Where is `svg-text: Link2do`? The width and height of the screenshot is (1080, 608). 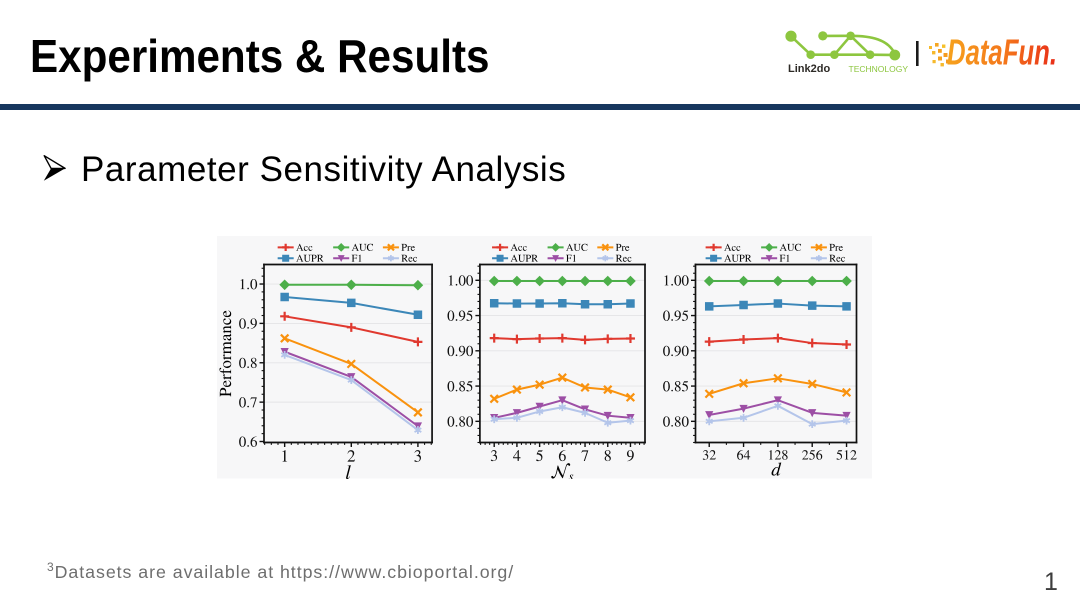 svg-text: Link2do is located at coordinates (809, 69).